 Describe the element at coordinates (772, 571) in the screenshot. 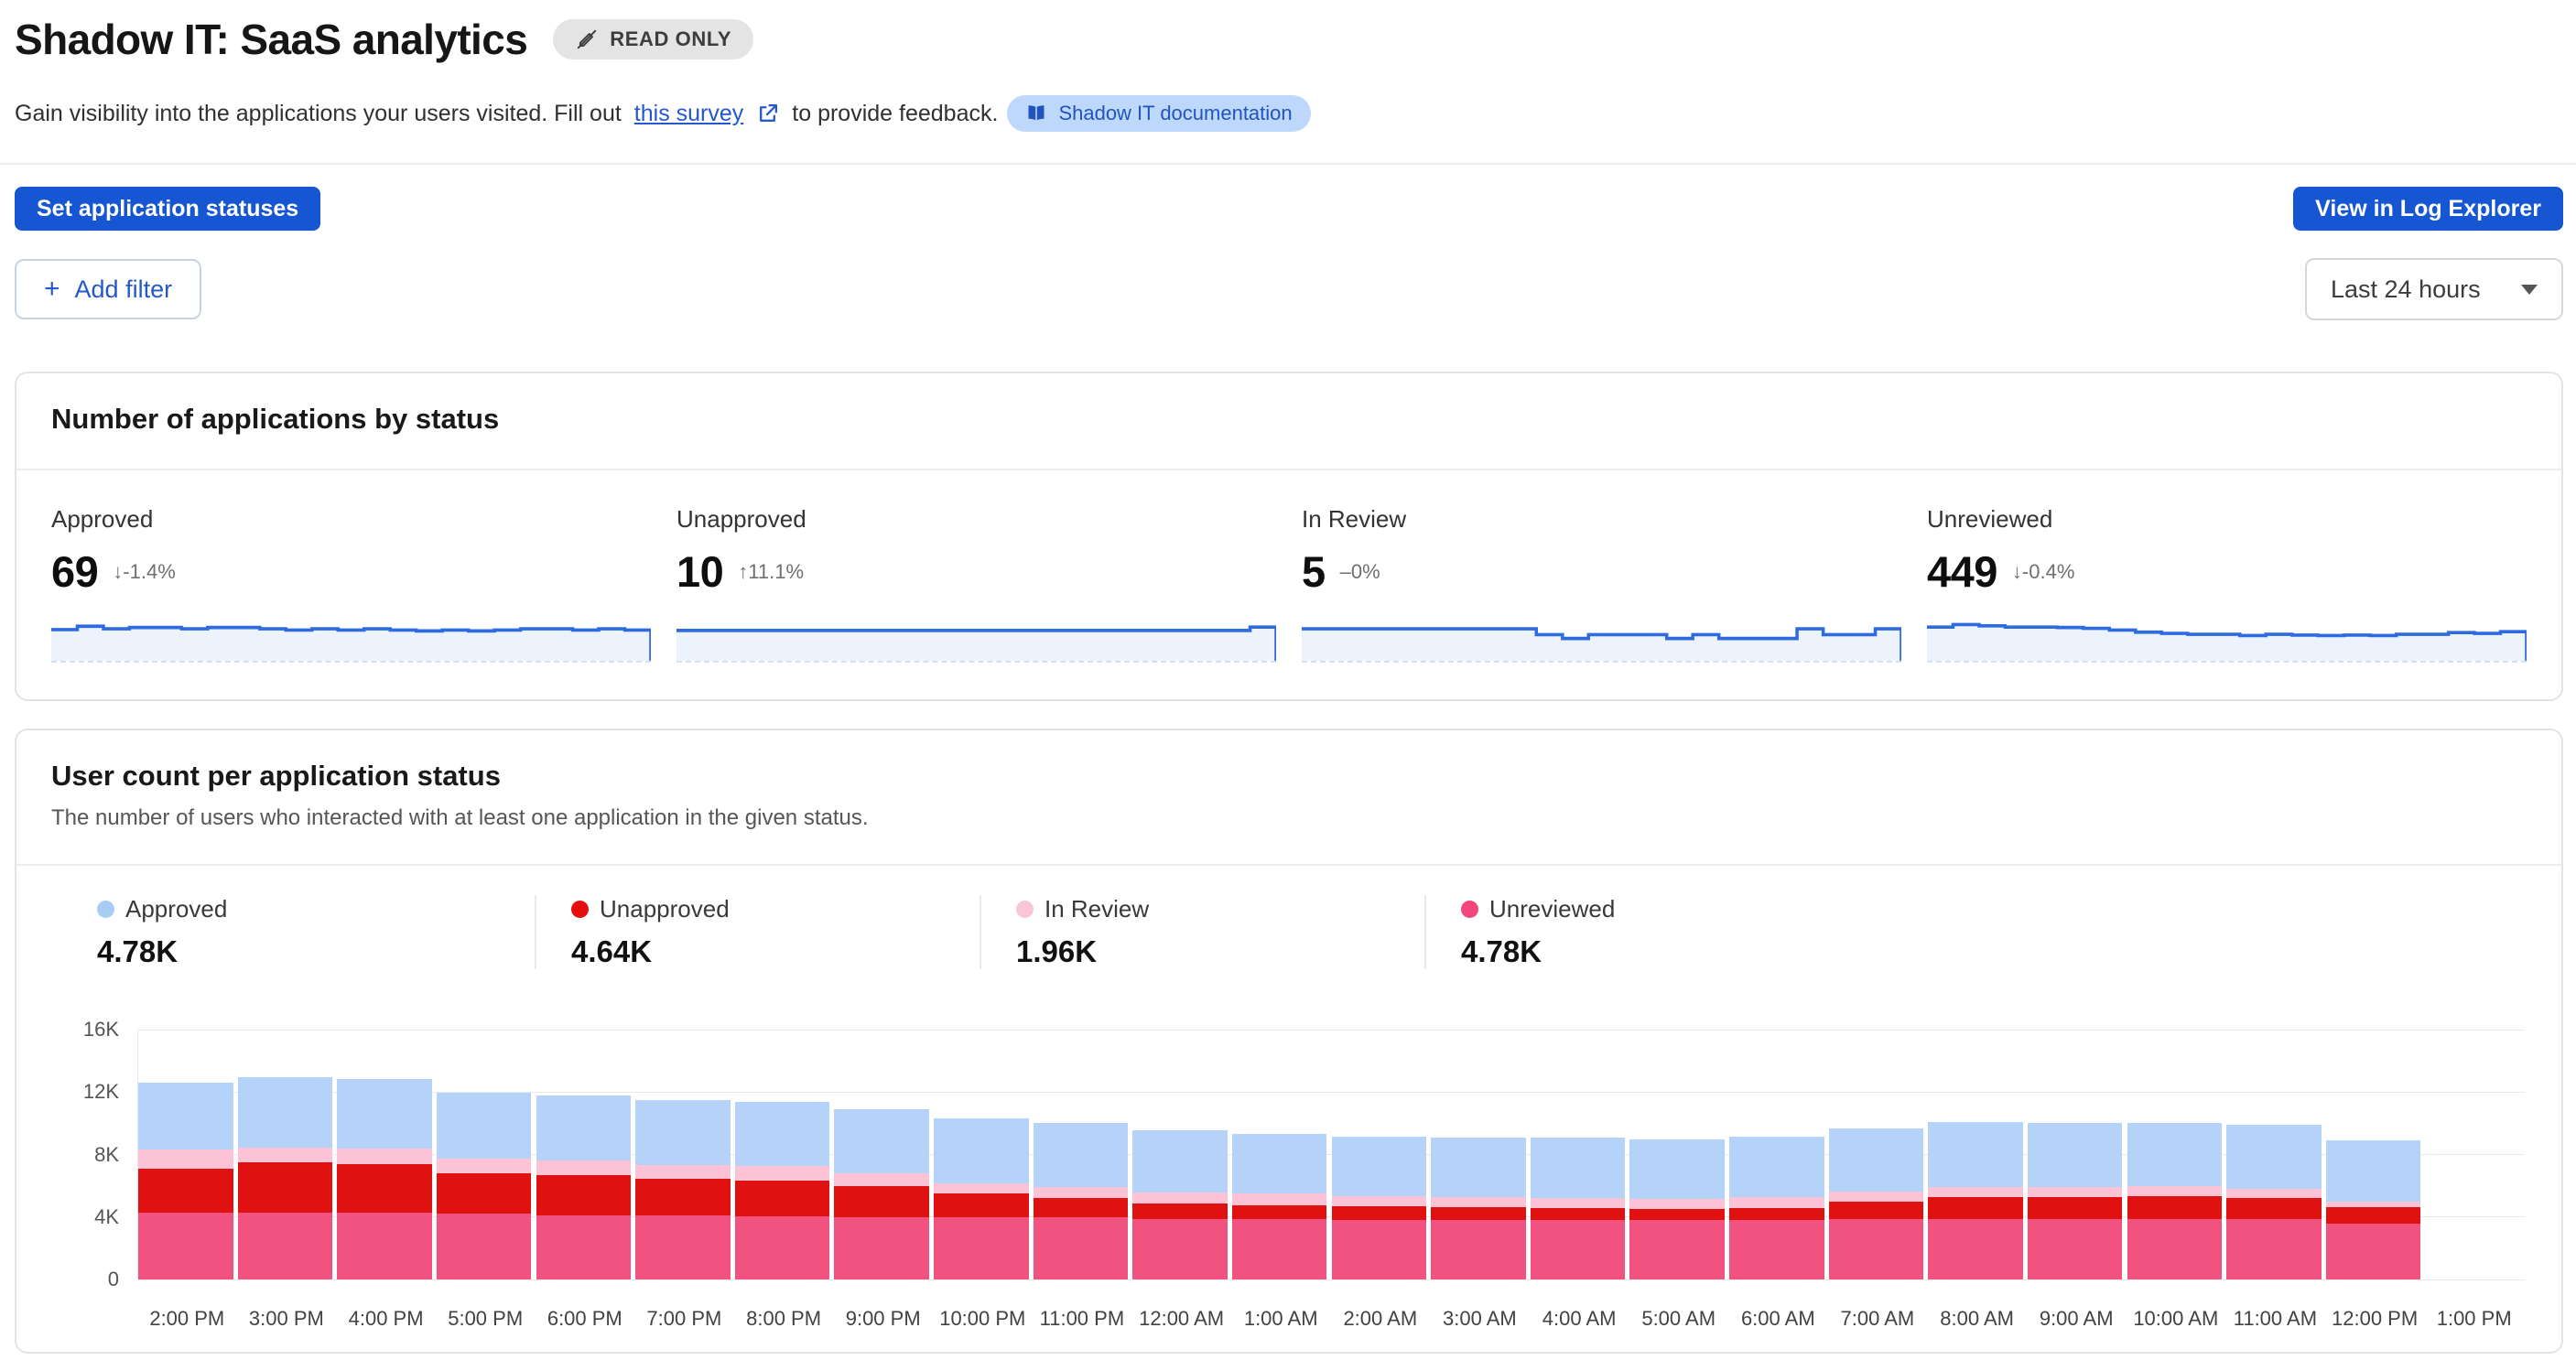

I see `stat-delta: ↑11.1%` at that location.